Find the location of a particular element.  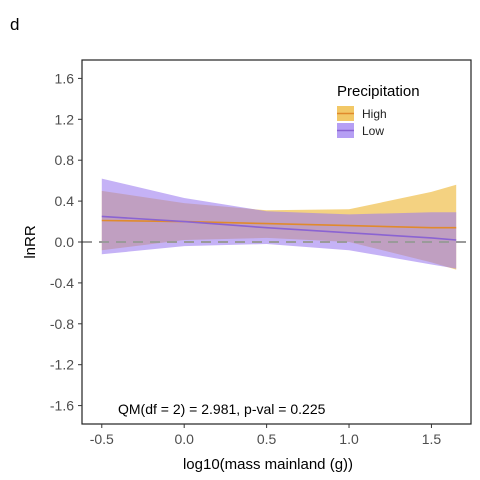

y-tick-label: -0.4 is located at coordinates (62, 283).